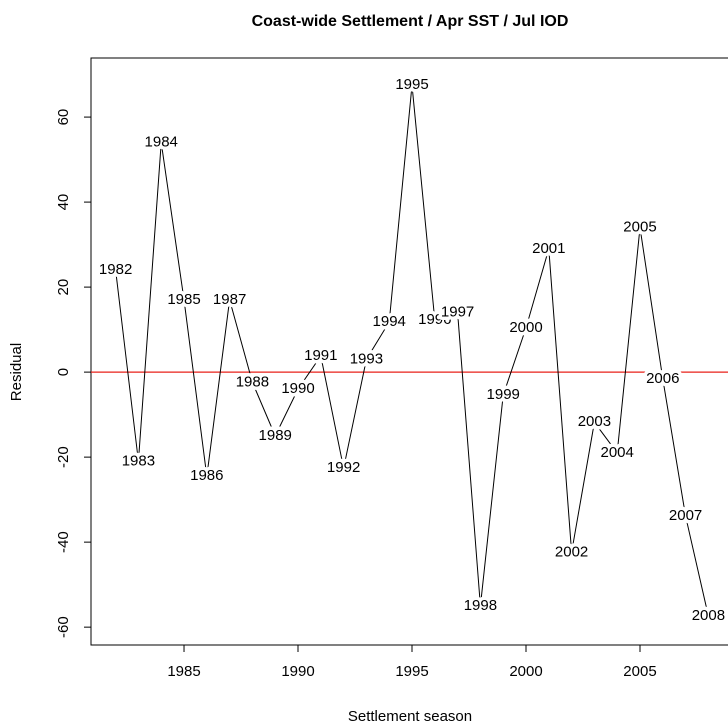 The width and height of the screenshot is (728, 728). Describe the element at coordinates (685, 515) in the screenshot. I see `point-label: 2007` at that location.